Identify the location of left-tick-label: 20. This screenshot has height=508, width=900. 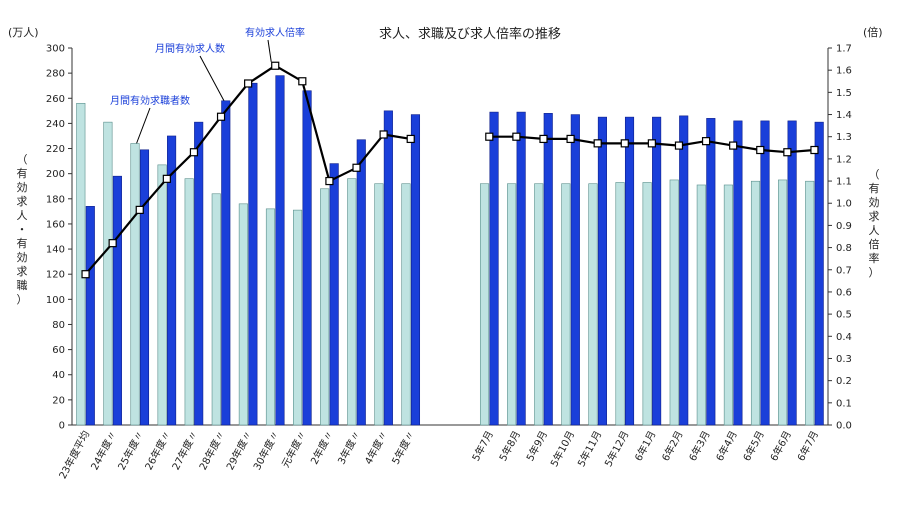
(58, 400).